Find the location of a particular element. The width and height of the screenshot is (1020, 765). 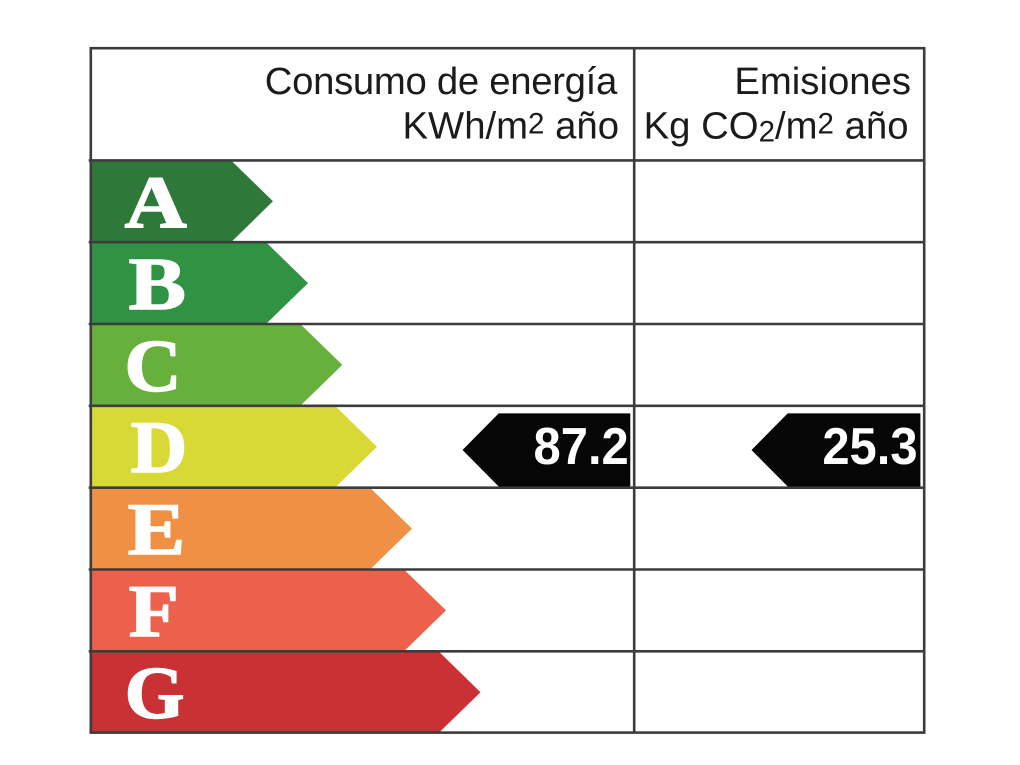

svg-text: F is located at coordinates (154, 611).